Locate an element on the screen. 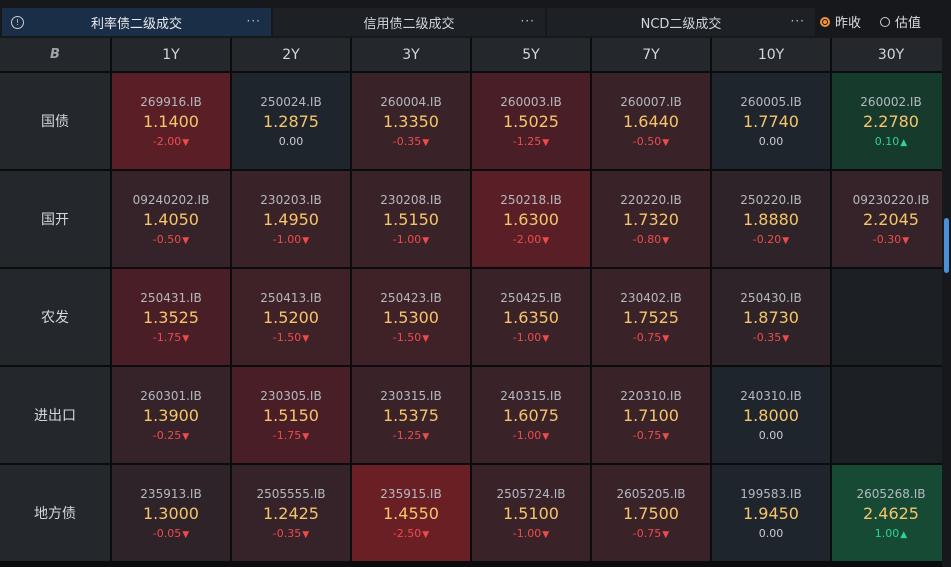 Image resolution: width=951 pixels, height=567 pixels. bond-cell: 250430.IB 1.8730 -0.35▼ is located at coordinates (771, 317).